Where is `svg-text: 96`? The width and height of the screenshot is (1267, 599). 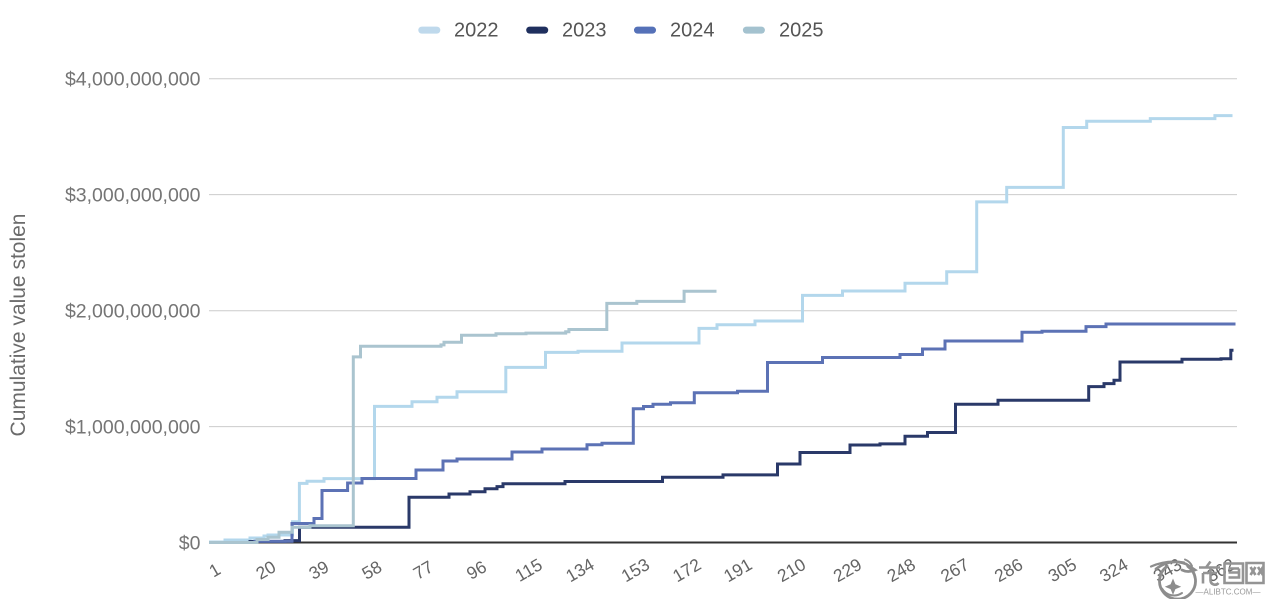 svg-text: 96 is located at coordinates (476, 570).